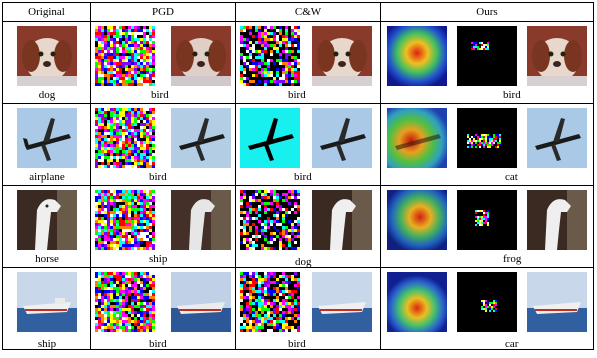  I want to click on ours-prediction-label: bird, so click(512, 95).